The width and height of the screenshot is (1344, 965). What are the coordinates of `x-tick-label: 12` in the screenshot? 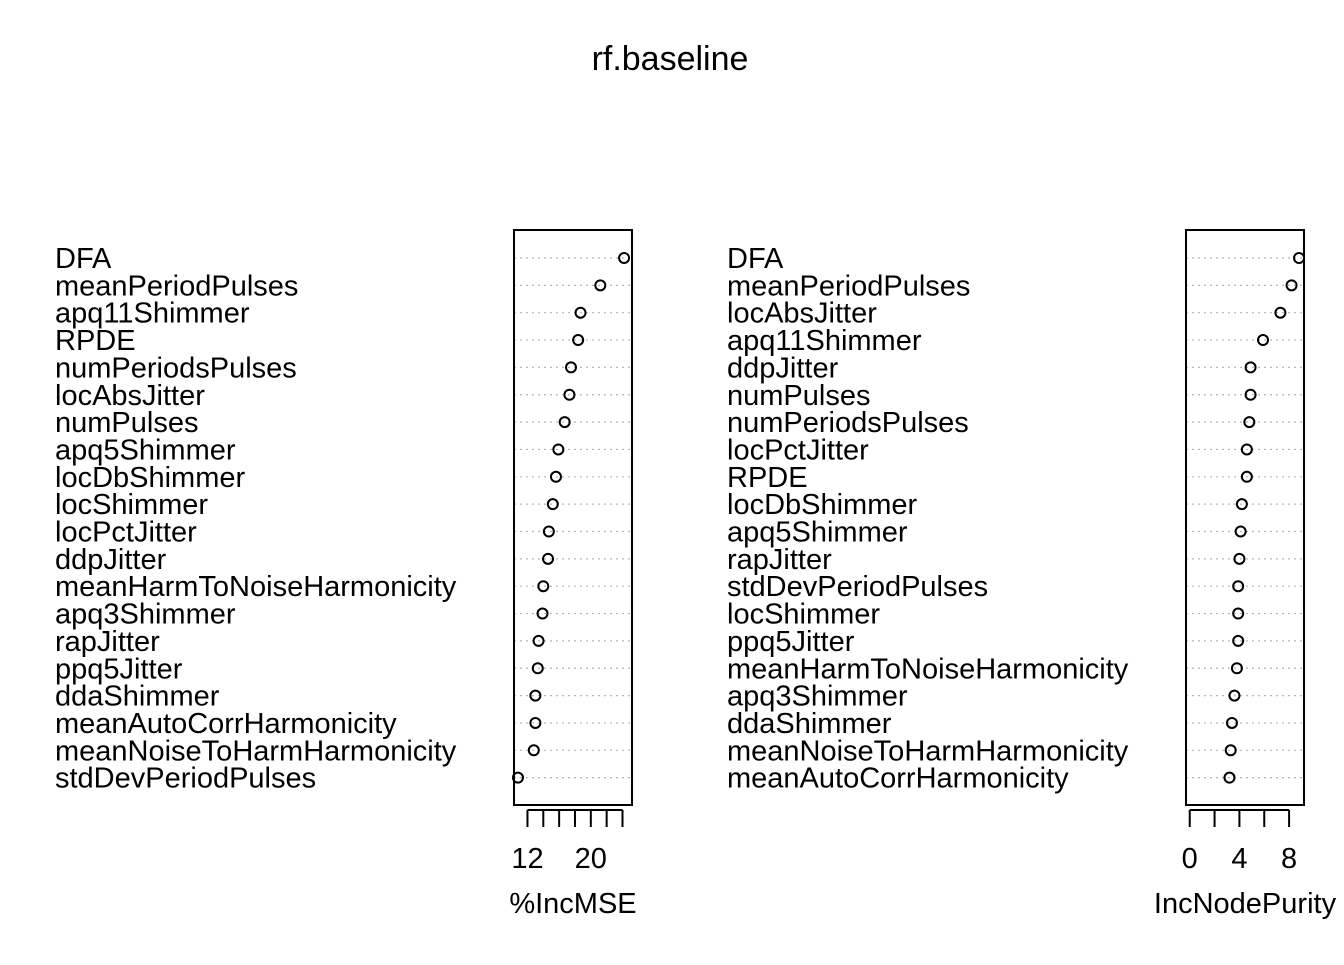 It's located at (527, 859).